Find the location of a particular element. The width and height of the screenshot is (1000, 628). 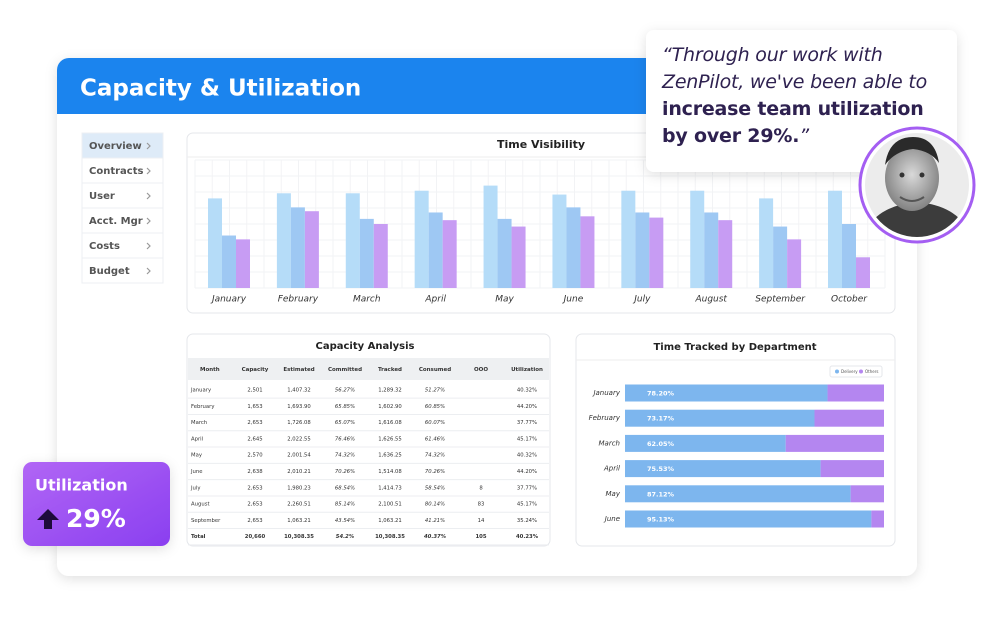

table-cell: 10,308.35 is located at coordinates (390, 537).